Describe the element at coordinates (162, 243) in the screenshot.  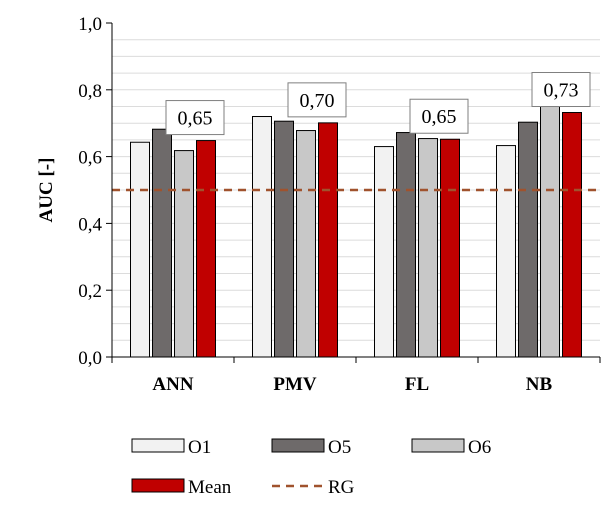
I see `bar-o5-ann` at that location.